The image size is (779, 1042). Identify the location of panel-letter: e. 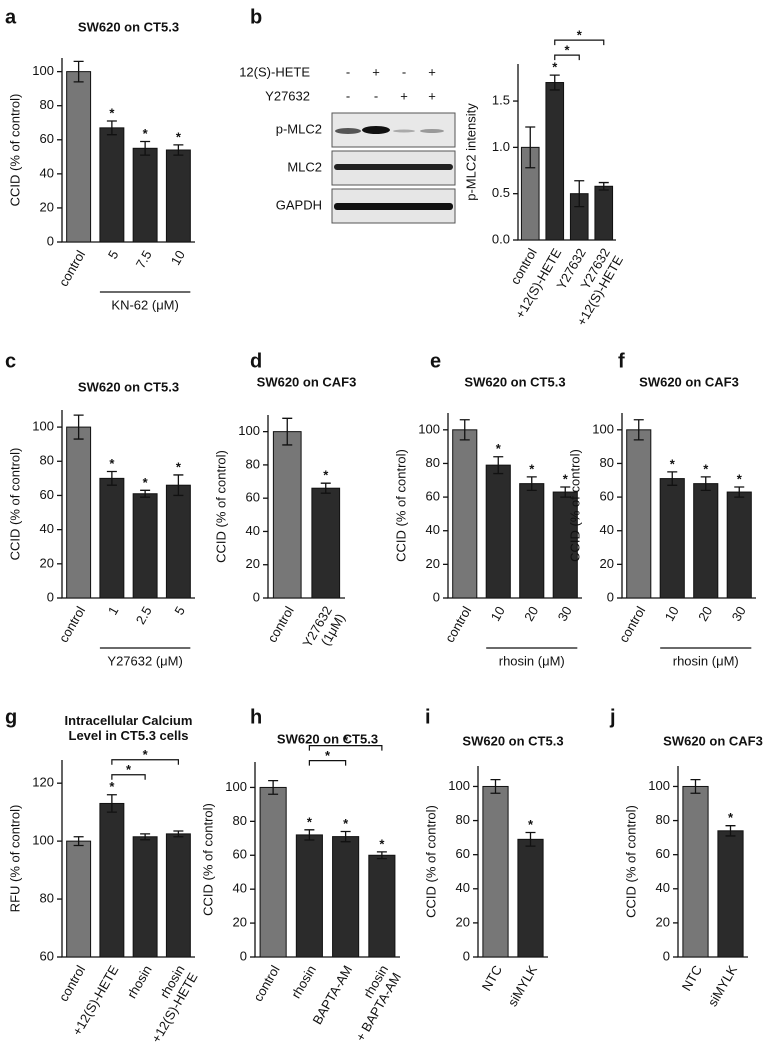
(435, 361).